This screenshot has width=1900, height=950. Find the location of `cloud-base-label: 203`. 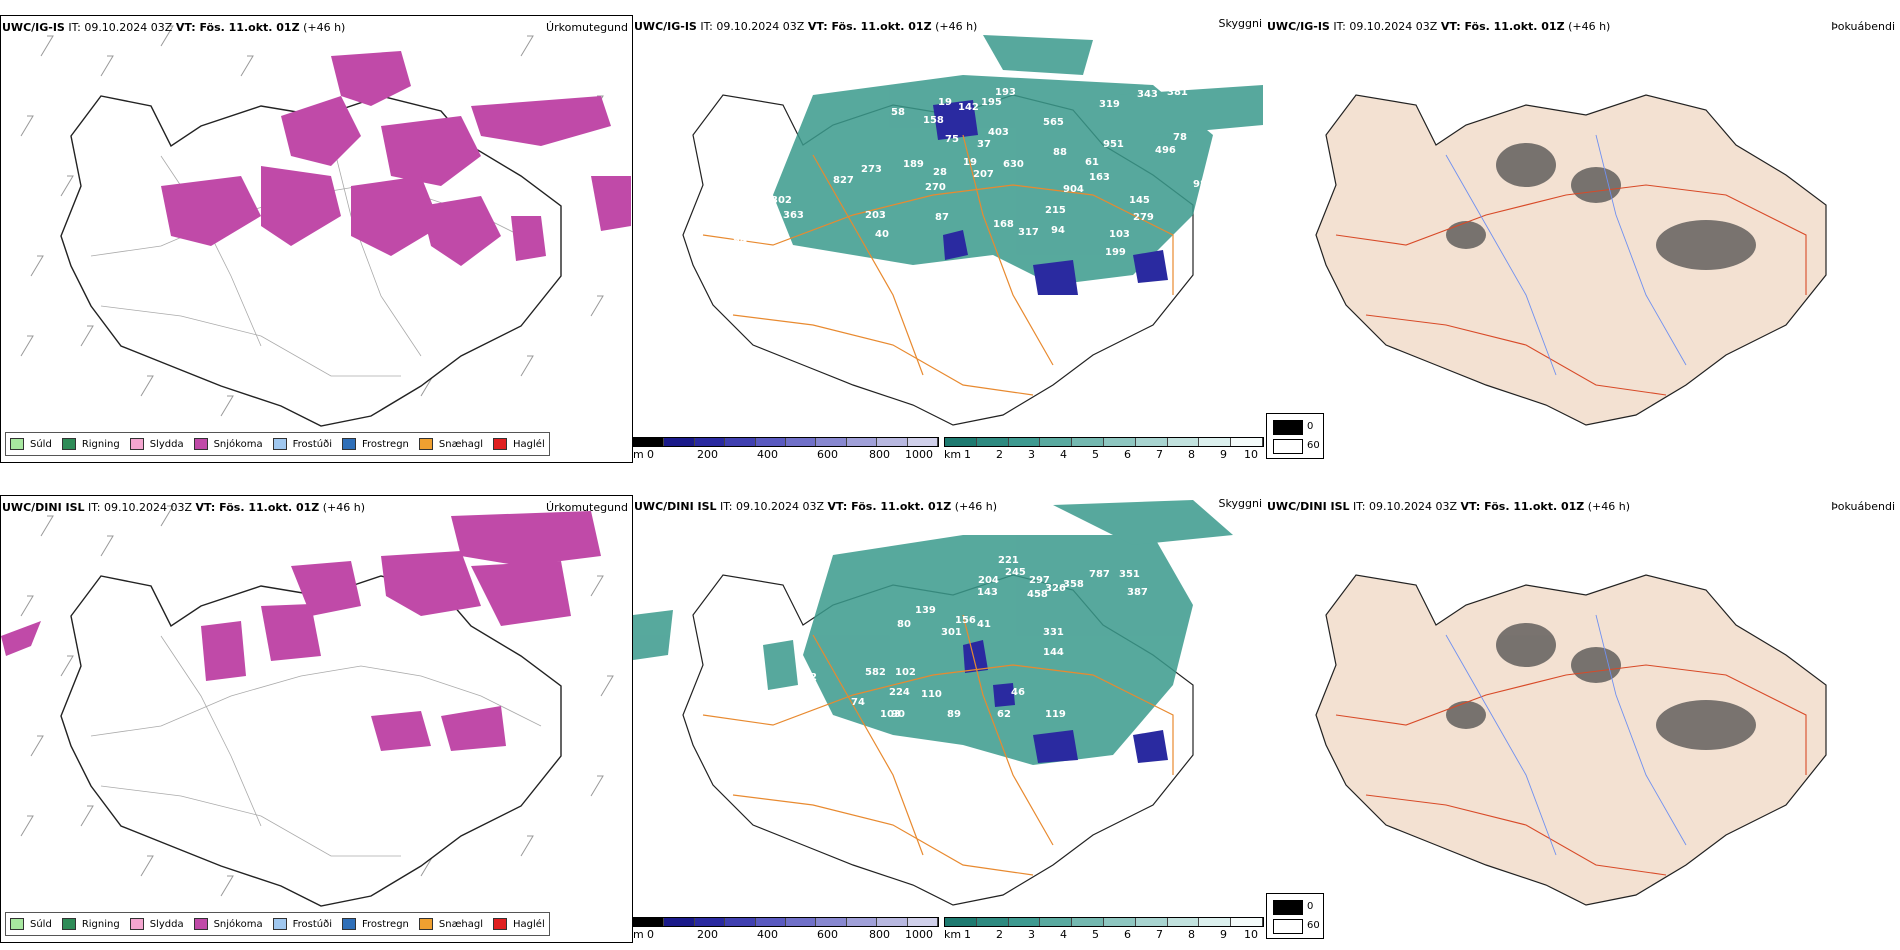

cloud-base-label: 203 is located at coordinates (875, 215).